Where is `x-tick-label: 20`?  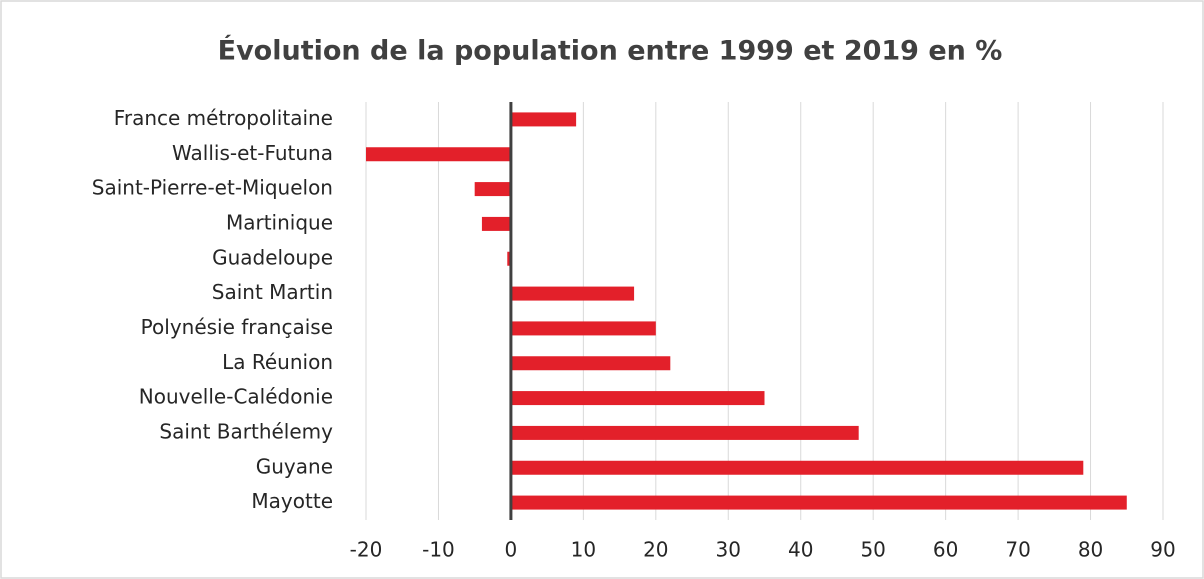
x-tick-label: 20 is located at coordinates (655, 550).